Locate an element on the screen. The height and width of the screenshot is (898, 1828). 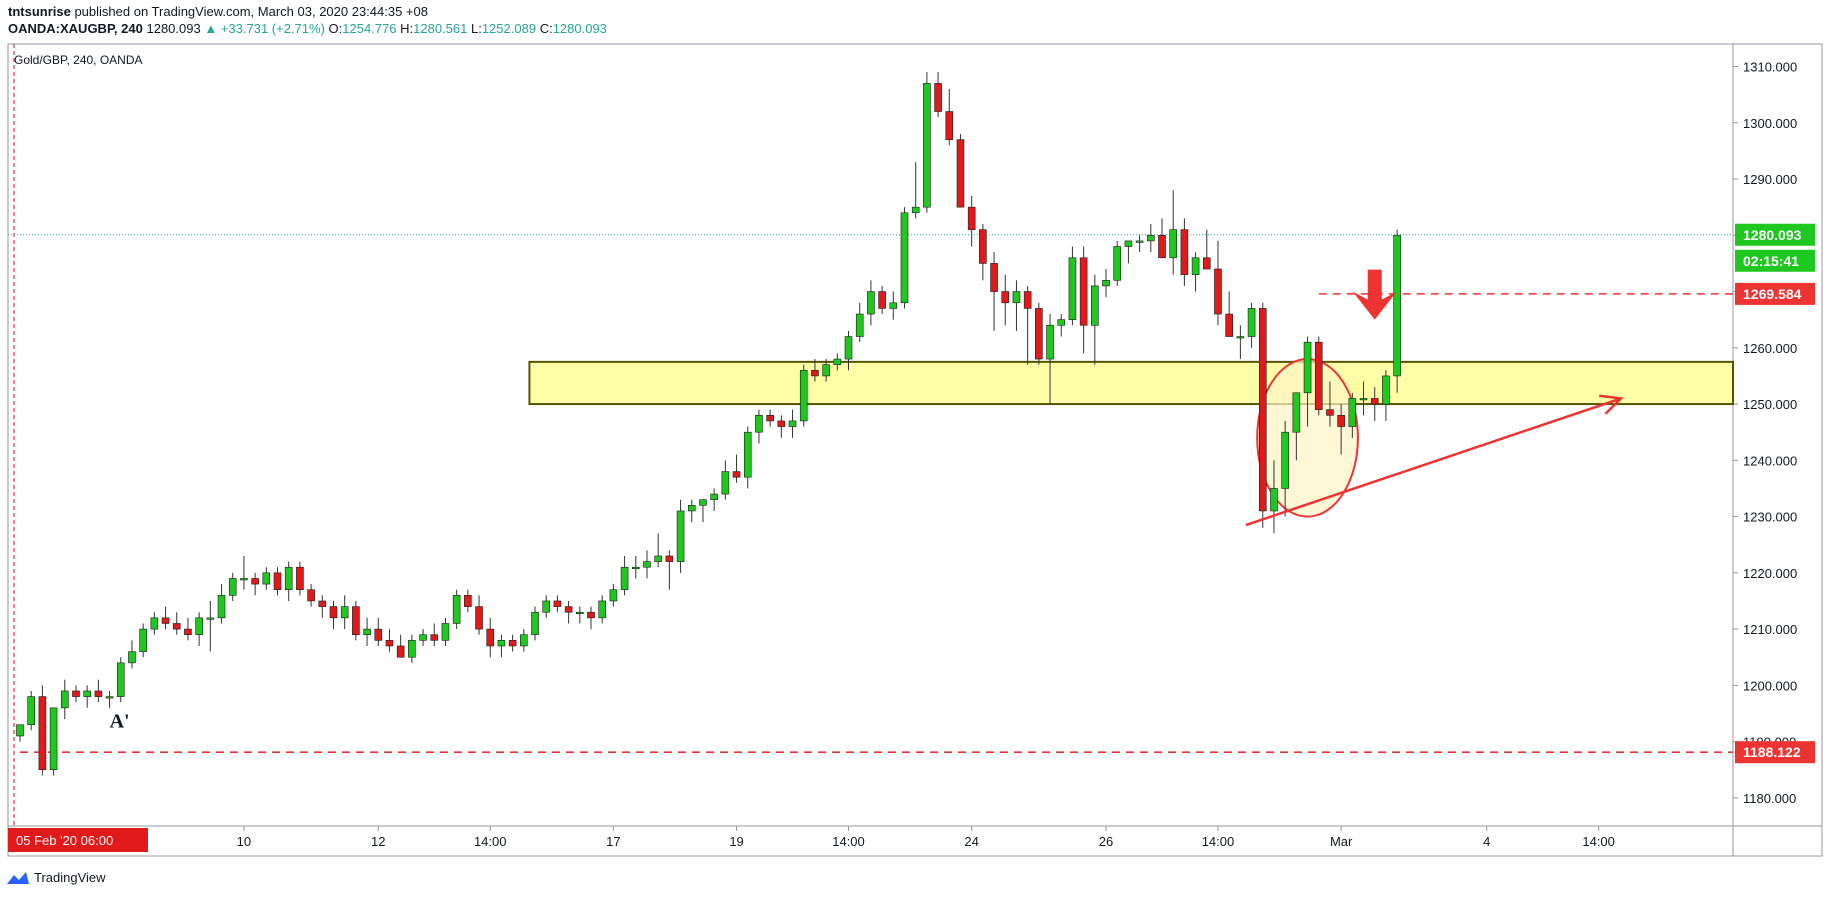
x-tick-label: 14:00 is located at coordinates (848, 841).